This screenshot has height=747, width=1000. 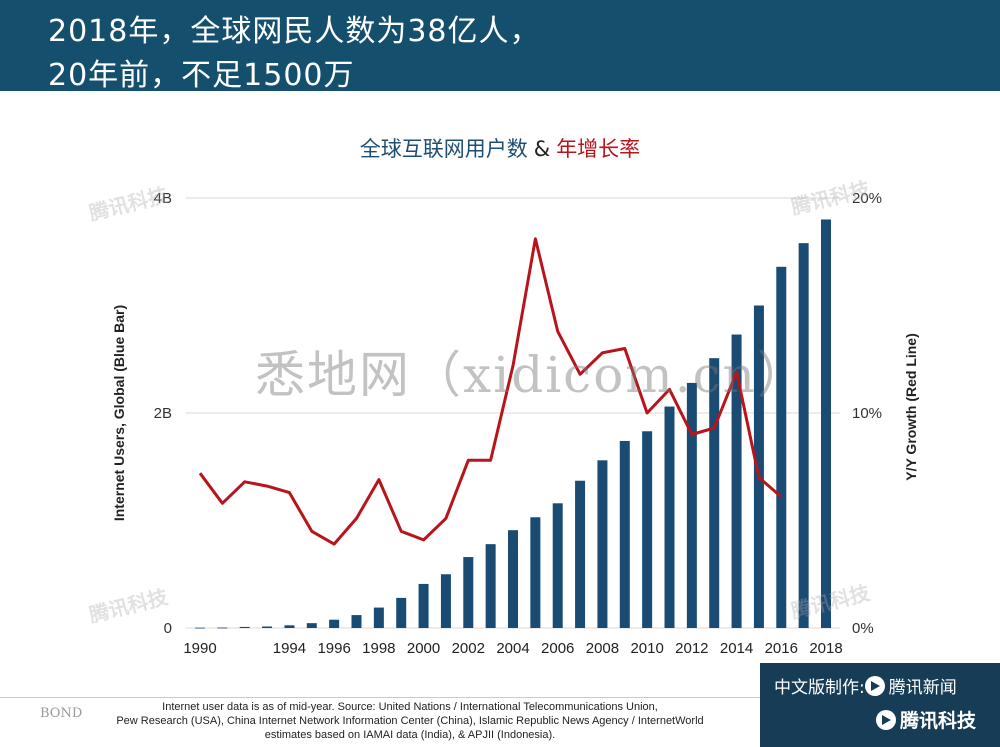 I want to click on brand-tech: 腾讯科技, so click(x=926, y=719).